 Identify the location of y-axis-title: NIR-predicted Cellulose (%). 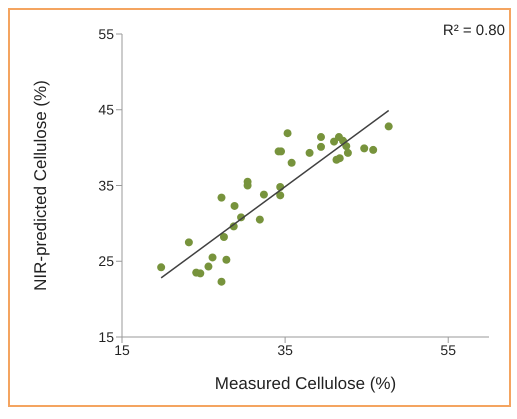
(40, 185).